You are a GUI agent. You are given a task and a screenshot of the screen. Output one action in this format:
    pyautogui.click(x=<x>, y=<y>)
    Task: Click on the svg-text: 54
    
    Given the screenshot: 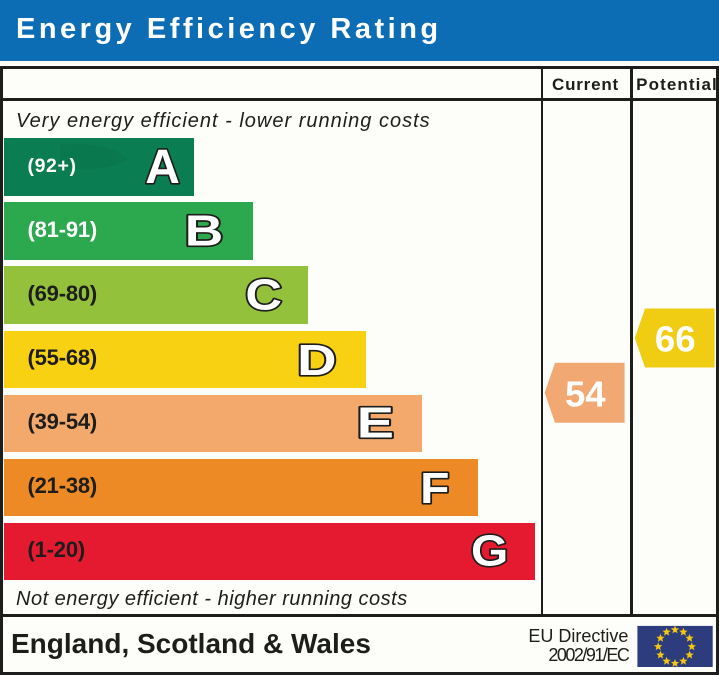 What is the action you would take?
    pyautogui.click(x=585, y=394)
    